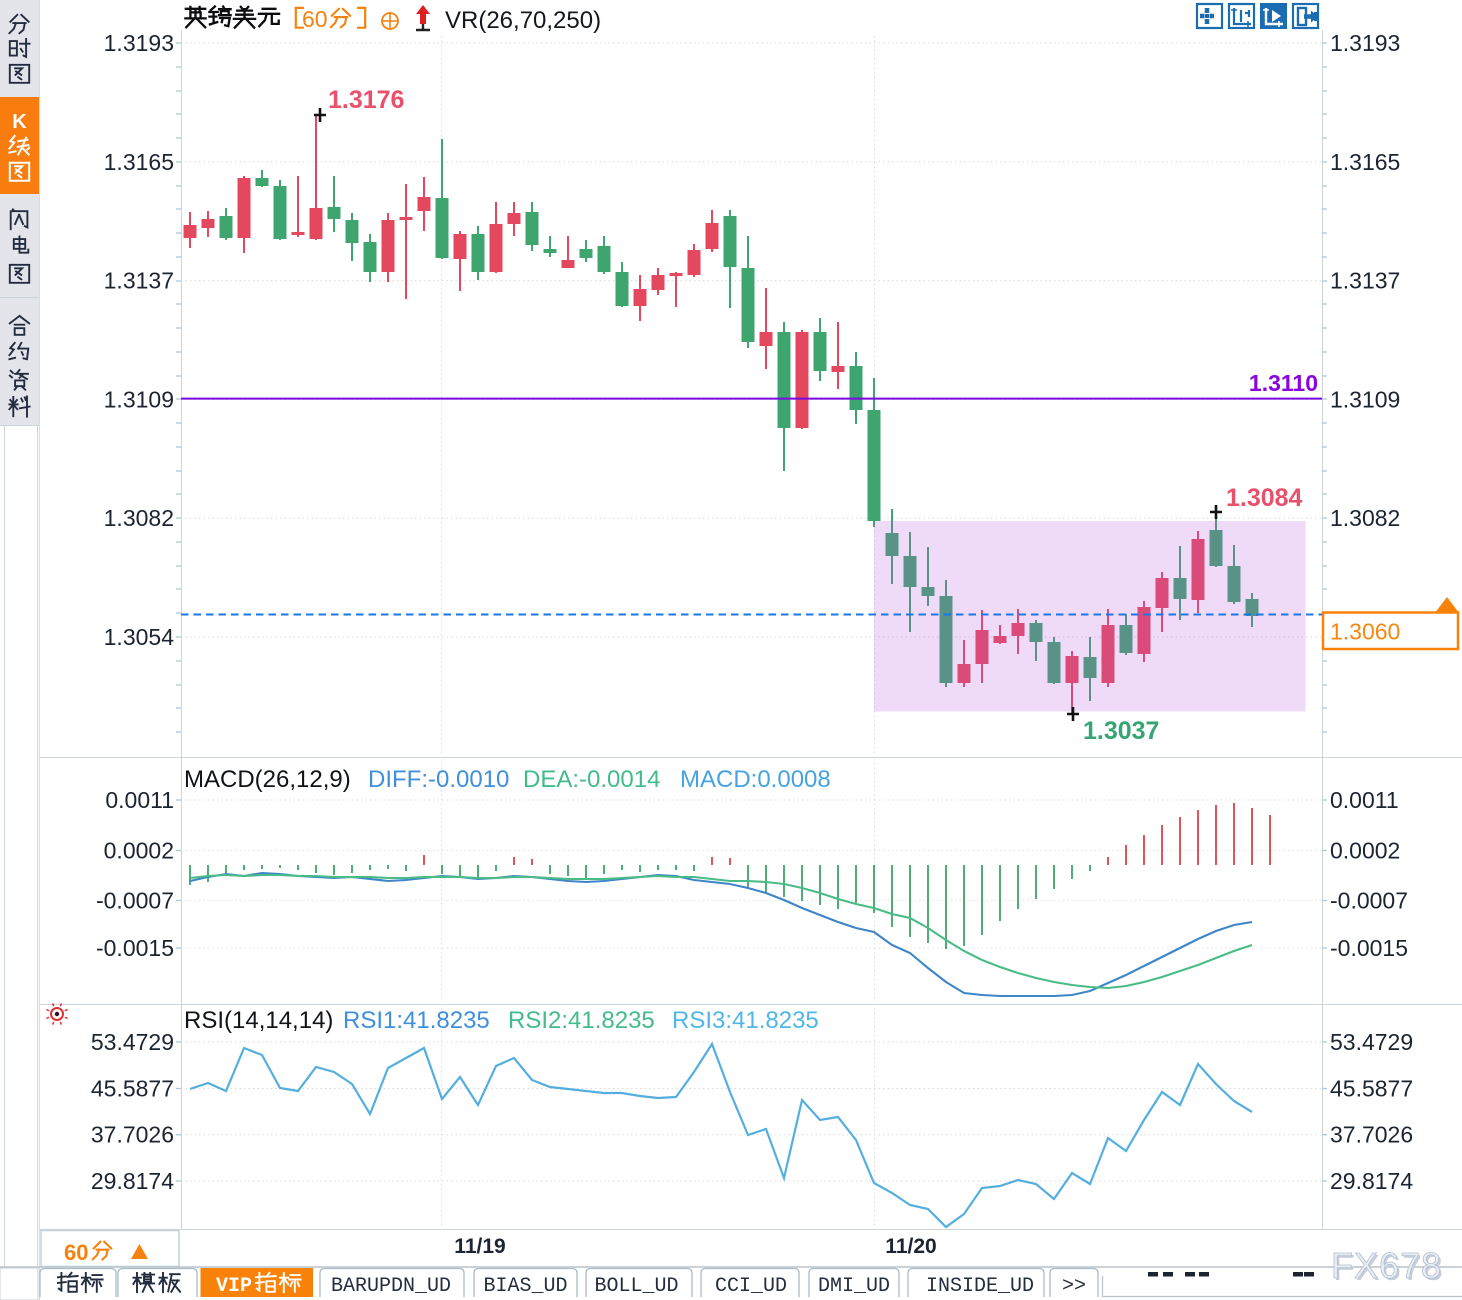  I want to click on svg-text: INSIDE_UD, so click(980, 1286).